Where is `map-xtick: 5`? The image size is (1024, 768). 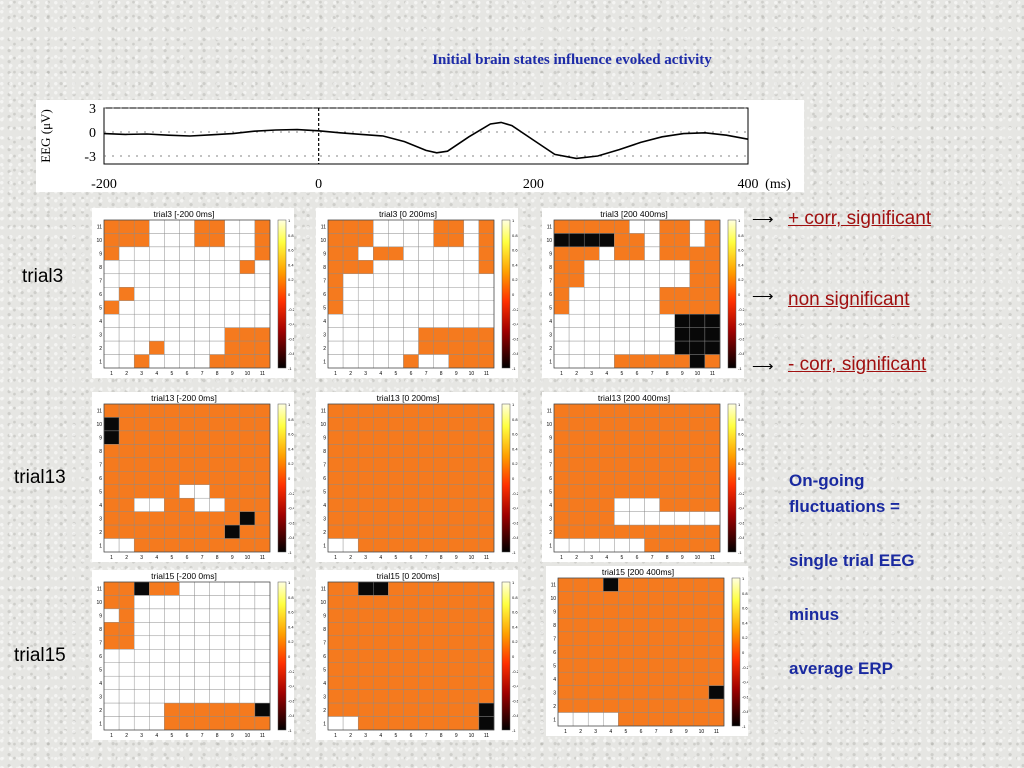
map-xtick: 5 is located at coordinates (622, 374).